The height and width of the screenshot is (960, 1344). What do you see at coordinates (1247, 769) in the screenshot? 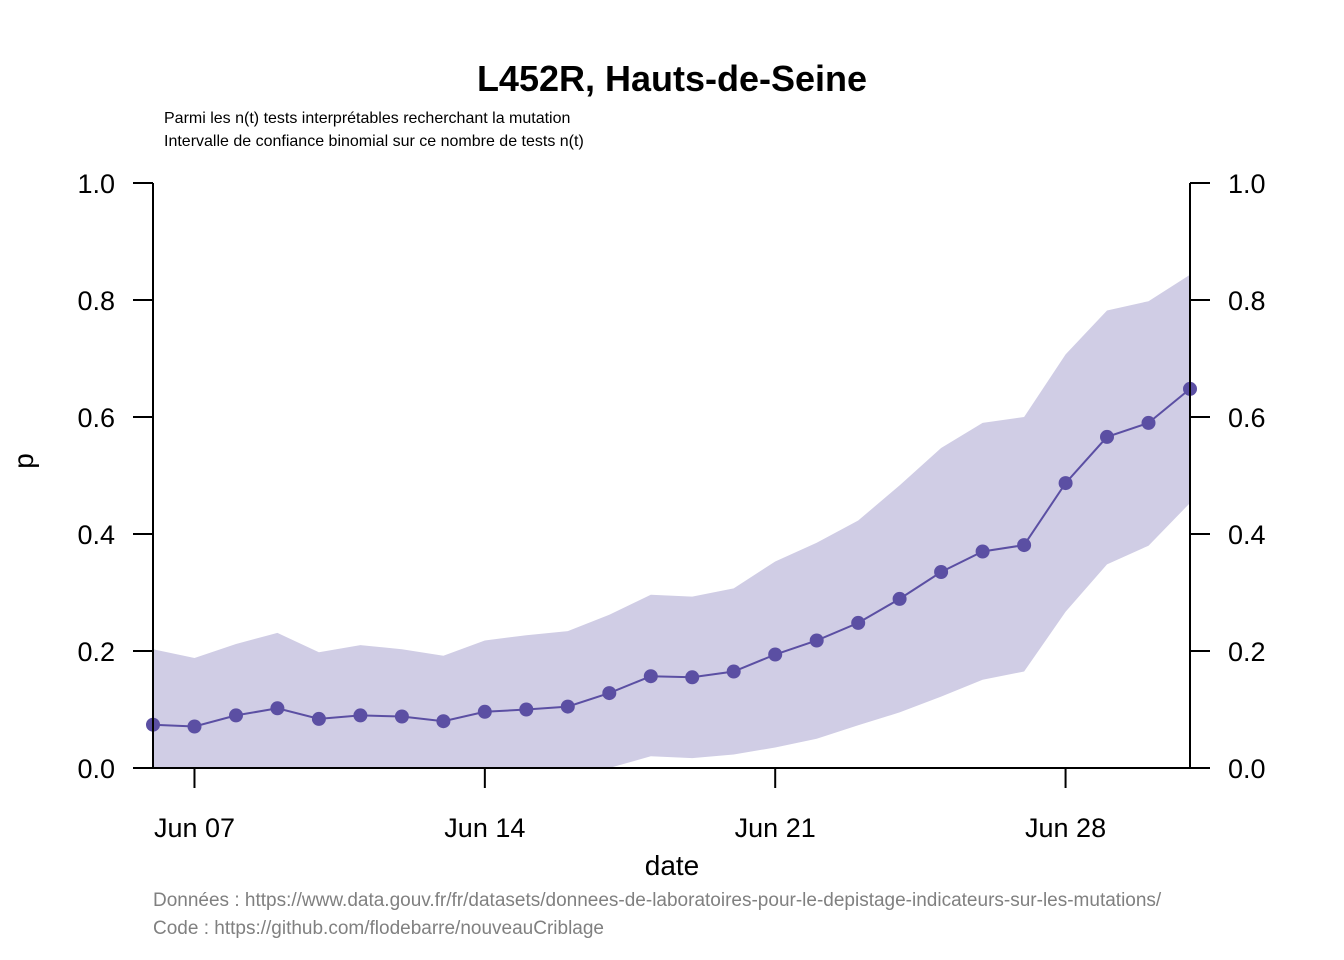
I see `y-tick-label-right: 0.0` at bounding box center [1247, 769].